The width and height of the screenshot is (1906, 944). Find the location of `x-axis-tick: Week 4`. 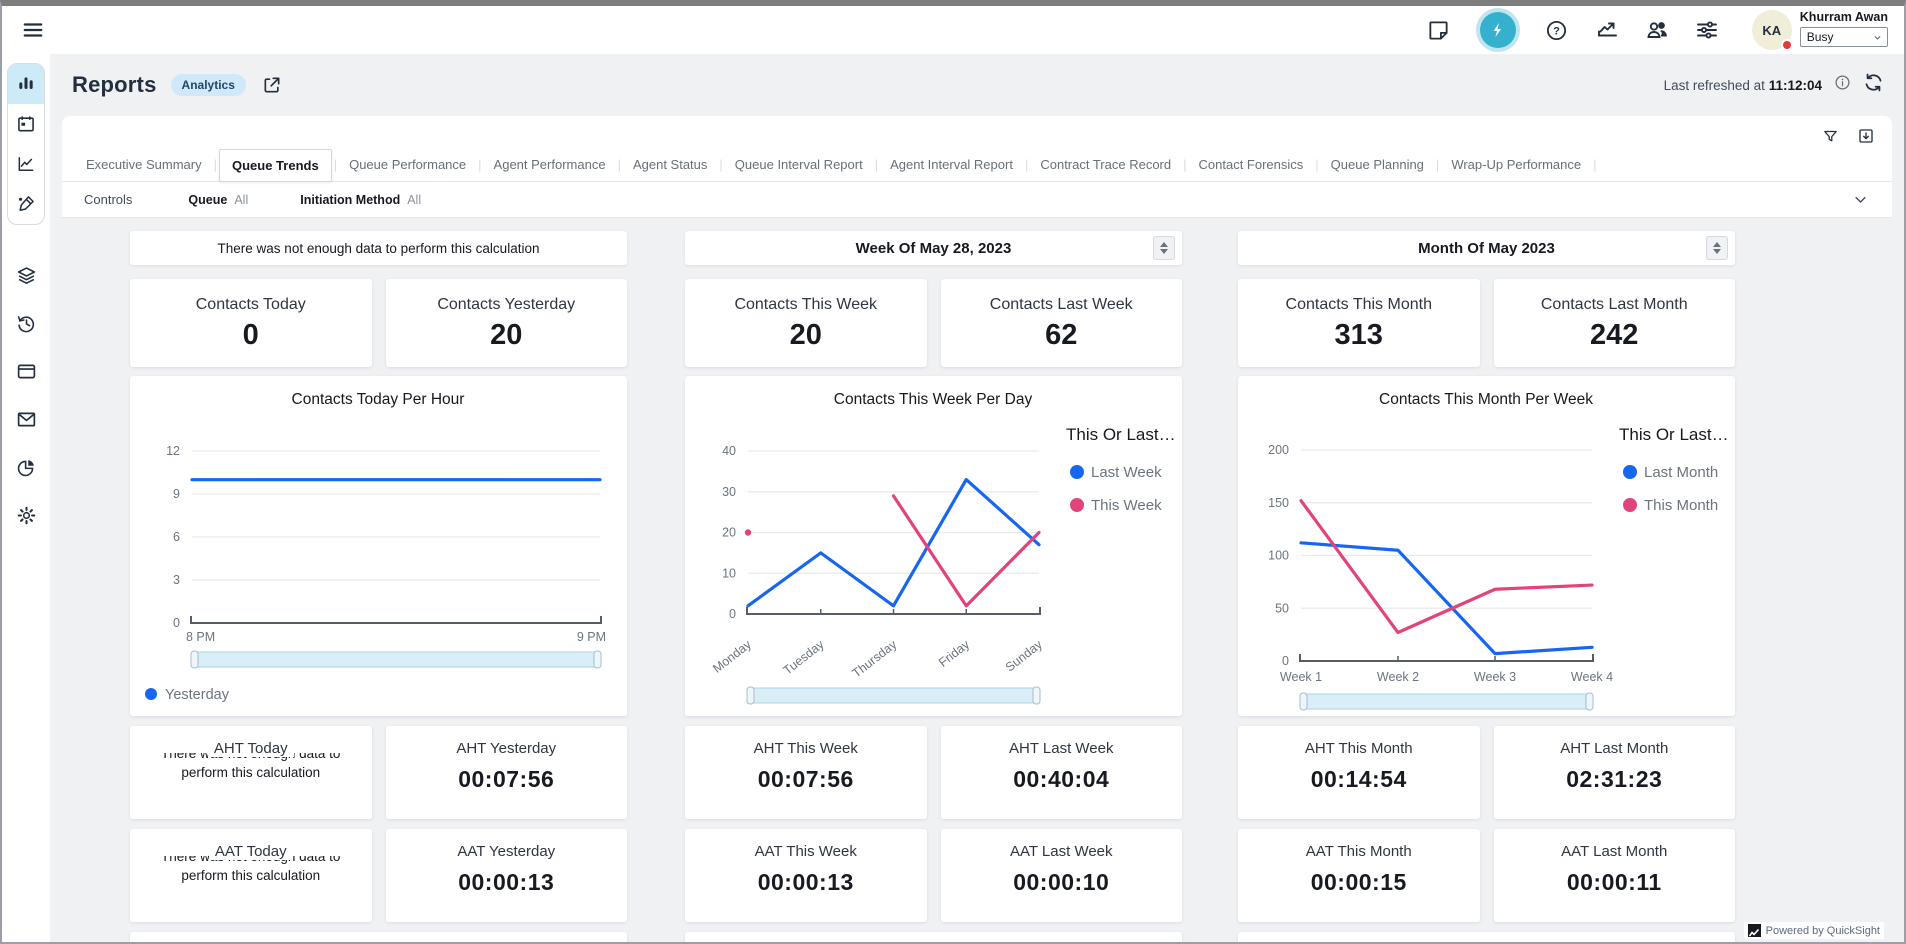

x-axis-tick: Week 4 is located at coordinates (1592, 677).